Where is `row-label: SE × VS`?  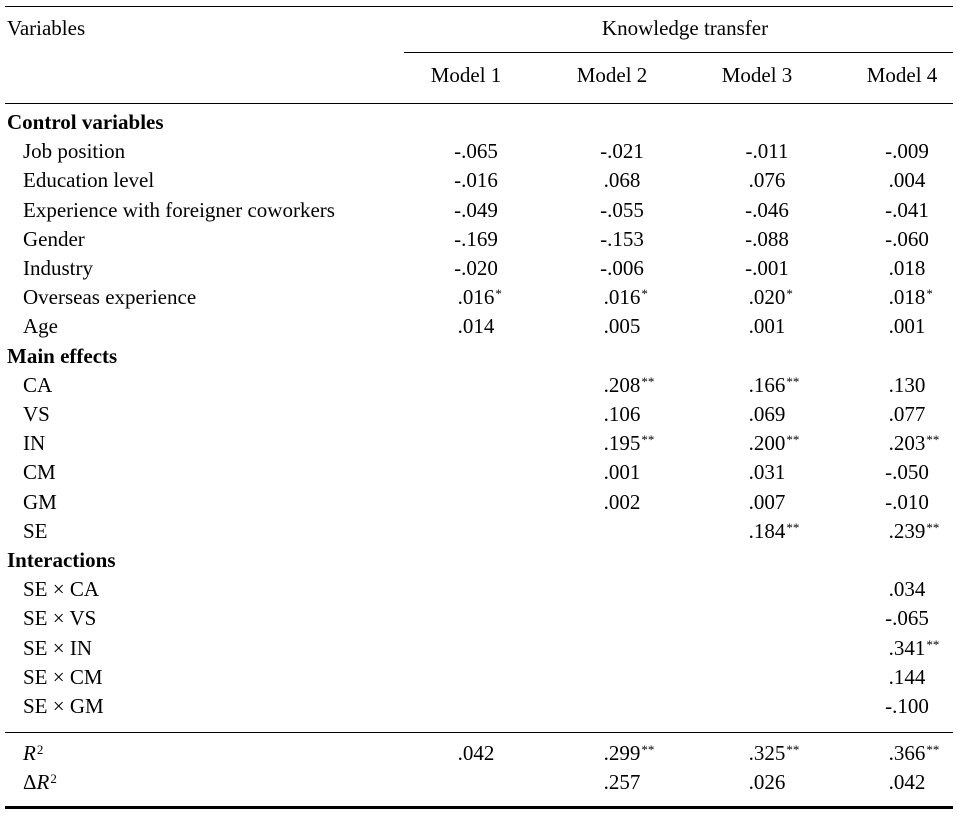 row-label: SE × VS is located at coordinates (60, 618).